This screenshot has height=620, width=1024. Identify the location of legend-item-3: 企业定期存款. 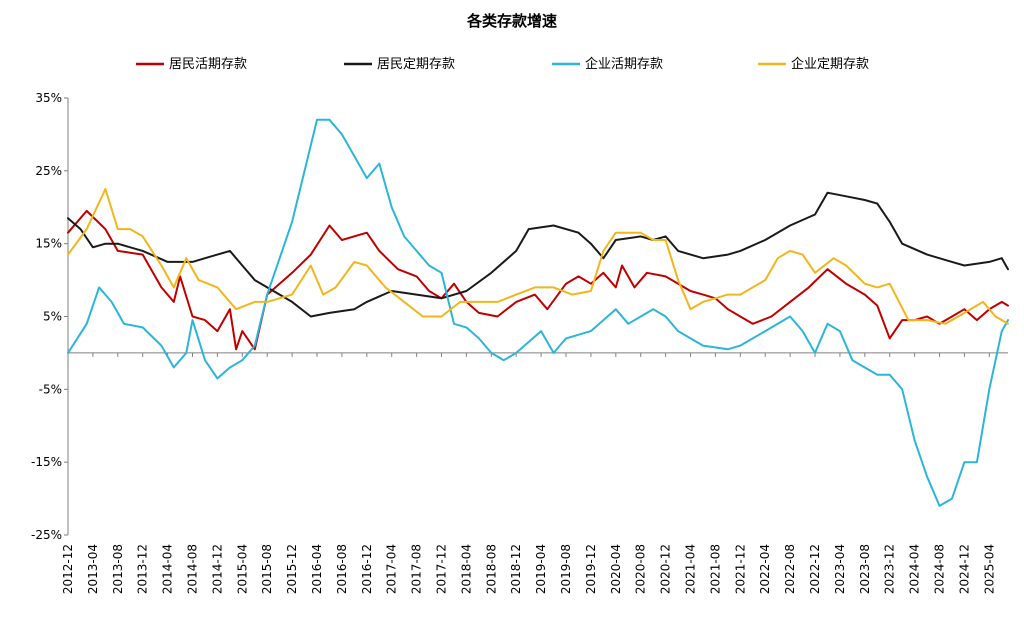
(813, 64).